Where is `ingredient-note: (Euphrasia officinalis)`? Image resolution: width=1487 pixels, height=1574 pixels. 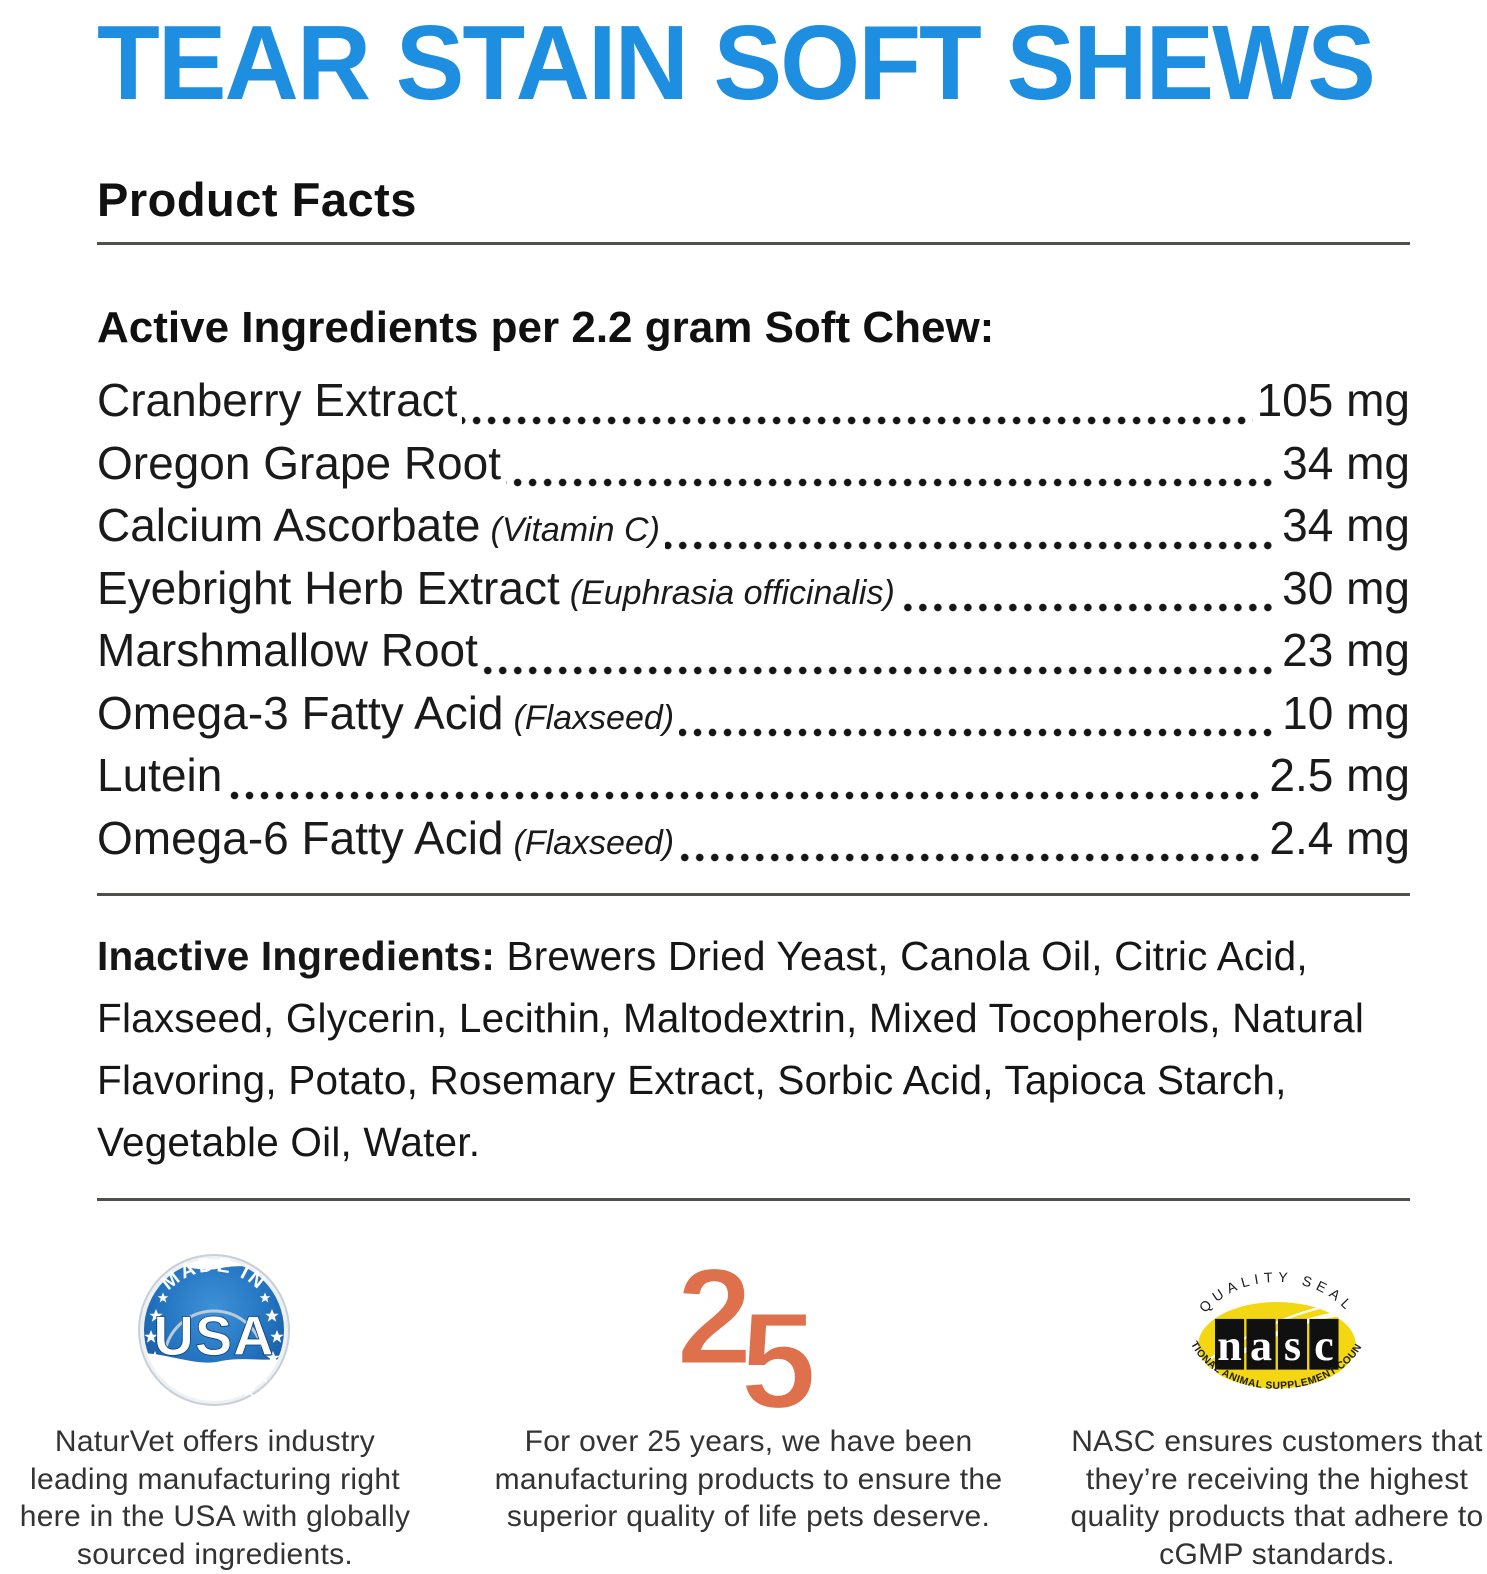 ingredient-note: (Euphrasia officinalis) is located at coordinates (732, 592).